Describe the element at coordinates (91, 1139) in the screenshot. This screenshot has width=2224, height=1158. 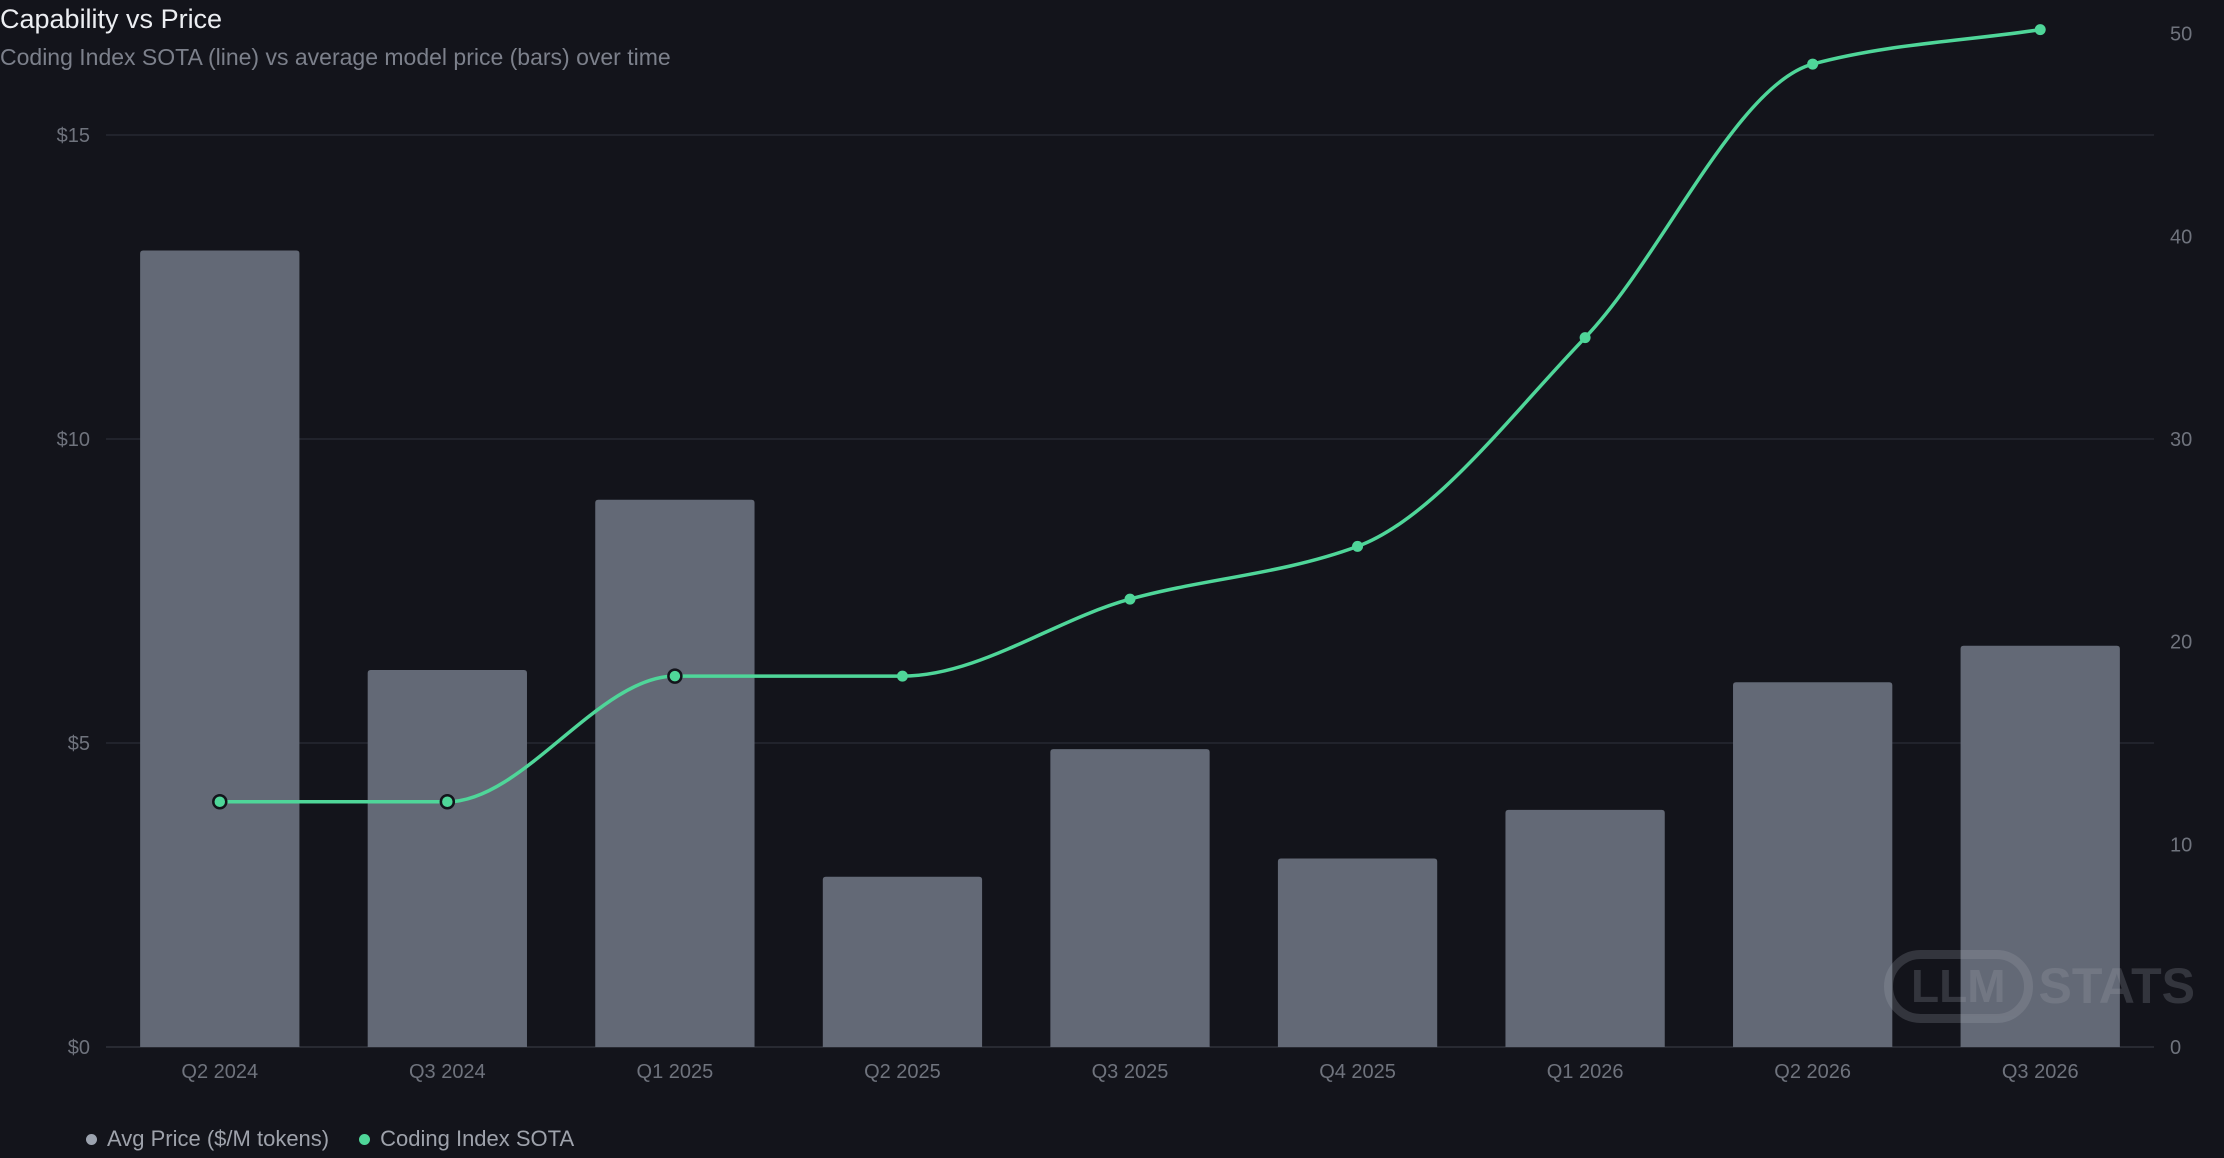
I see `legend-dot-avg-price` at that location.